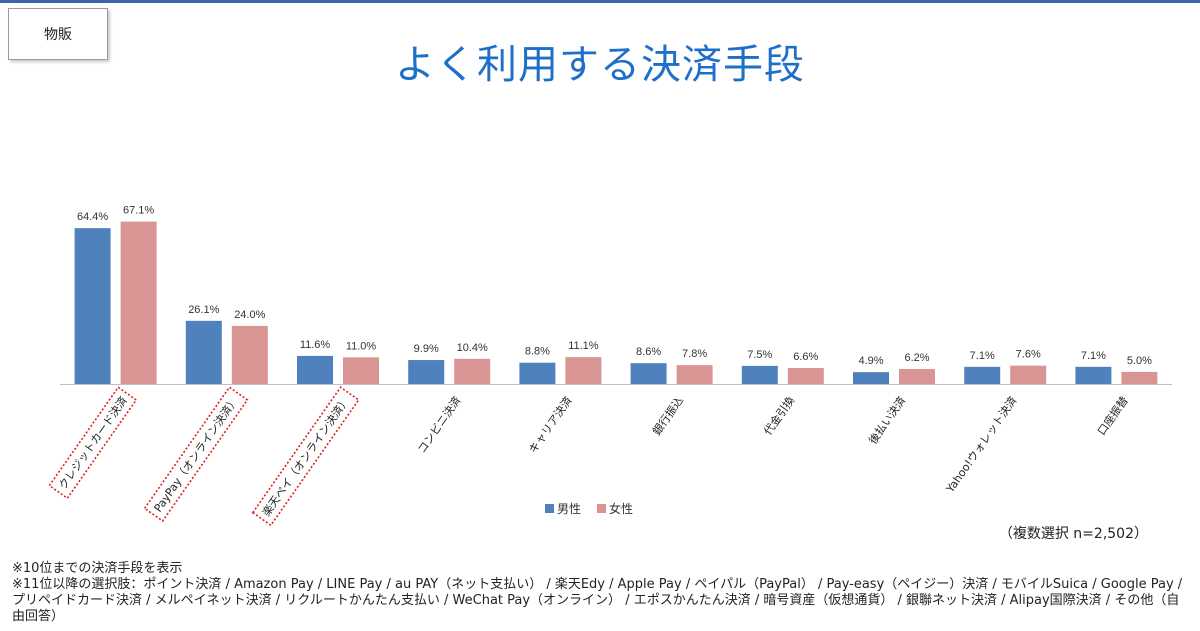 The width and height of the screenshot is (1200, 631). I want to click on category-label-8: Yahoo!ウォレット決済, so click(980, 445).